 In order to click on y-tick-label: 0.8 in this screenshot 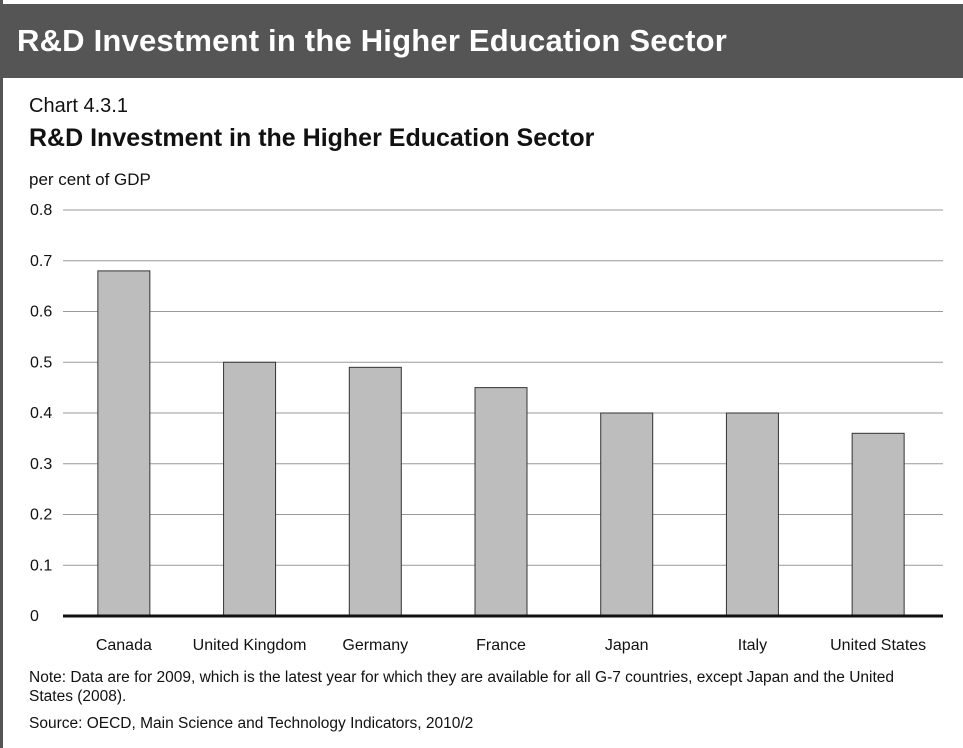, I will do `click(41, 210)`.